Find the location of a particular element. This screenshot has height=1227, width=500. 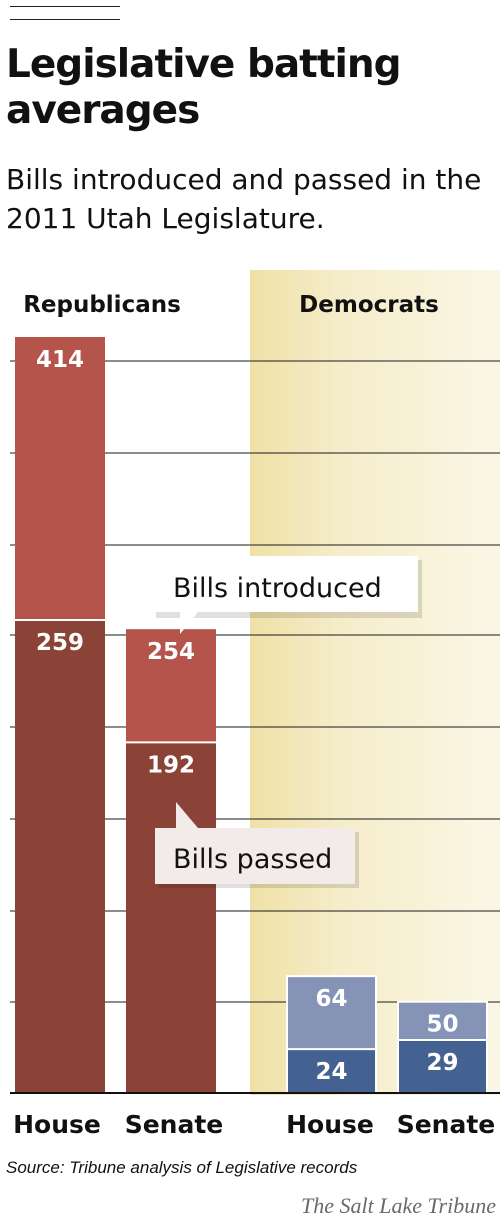

callout-introduced-box is located at coordinates (285, 595).